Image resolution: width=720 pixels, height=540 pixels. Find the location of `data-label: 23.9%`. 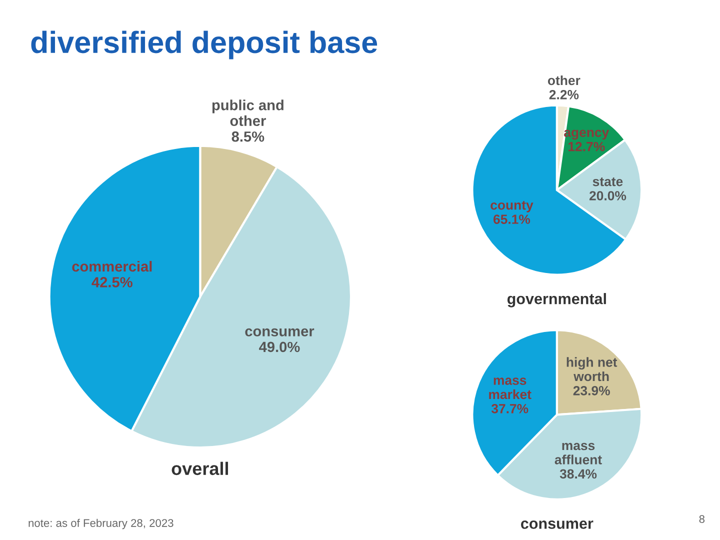

data-label: 23.9% is located at coordinates (591, 391).